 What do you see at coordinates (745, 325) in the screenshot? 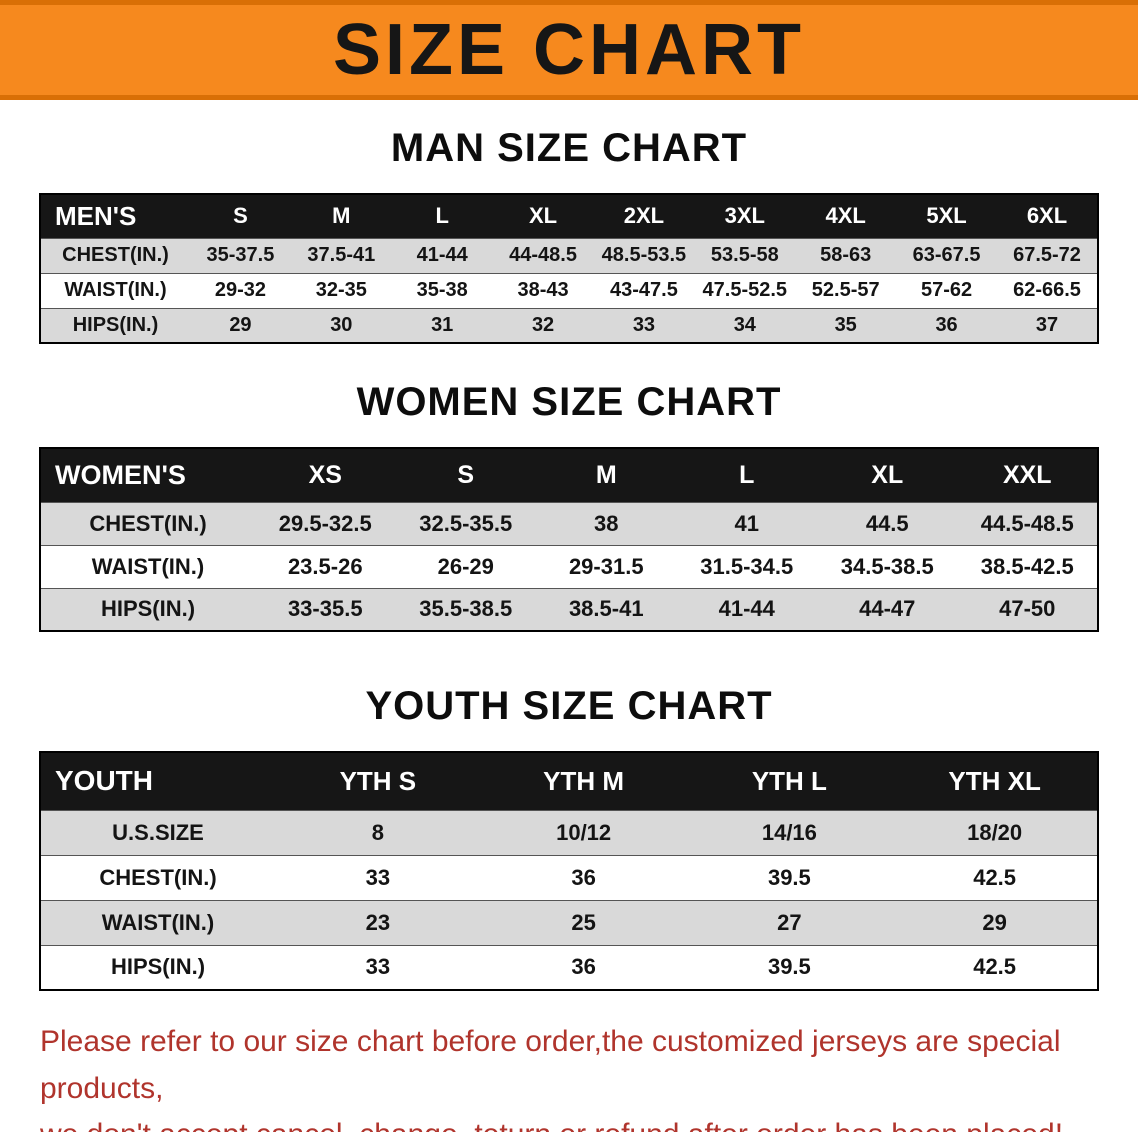
I see `measurement-value: 34` at bounding box center [745, 325].